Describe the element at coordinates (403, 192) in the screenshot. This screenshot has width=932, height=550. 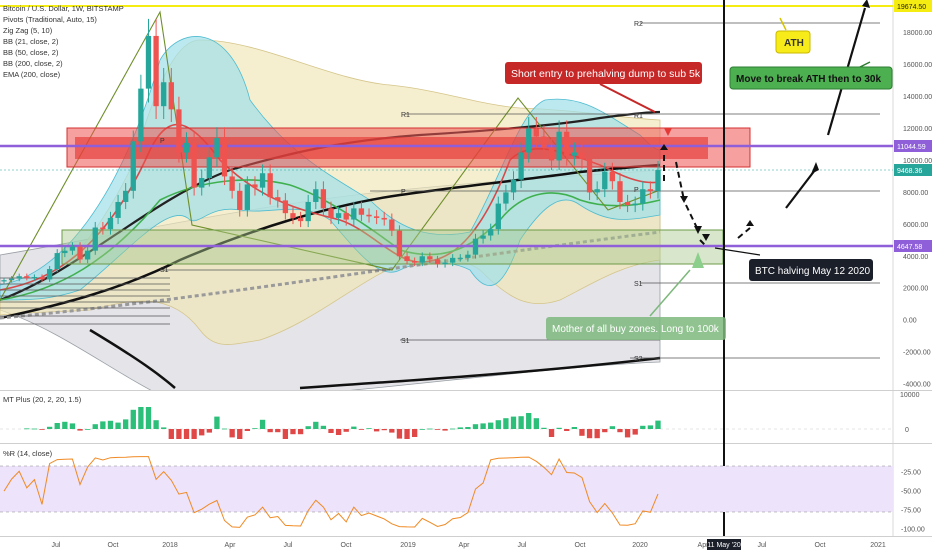
I see `pivot-p-label-2: P` at that location.